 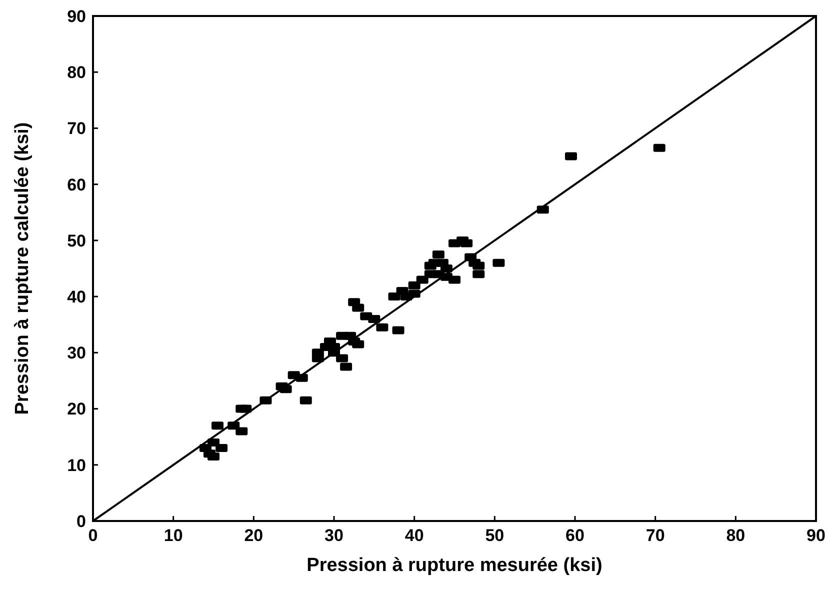 What do you see at coordinates (76, 240) in the screenshot?
I see `y-tick-label: 50` at bounding box center [76, 240].